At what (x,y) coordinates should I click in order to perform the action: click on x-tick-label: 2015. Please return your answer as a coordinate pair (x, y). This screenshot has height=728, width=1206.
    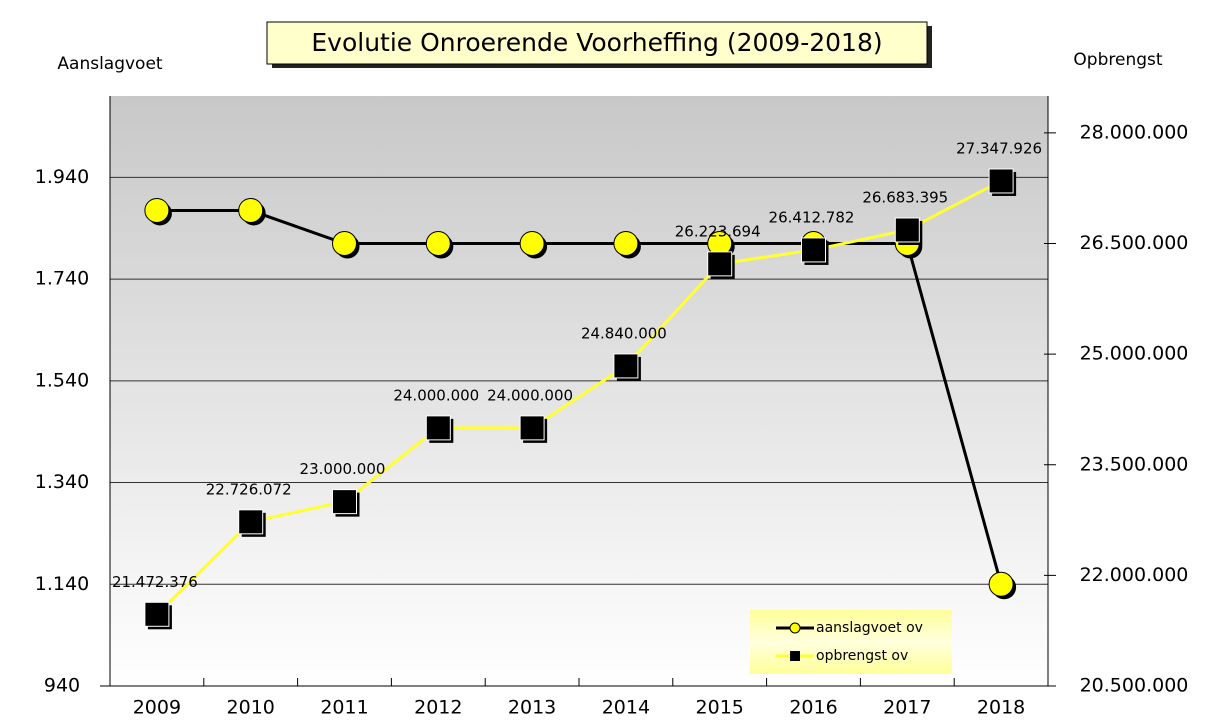
    Looking at the image, I should click on (720, 708).